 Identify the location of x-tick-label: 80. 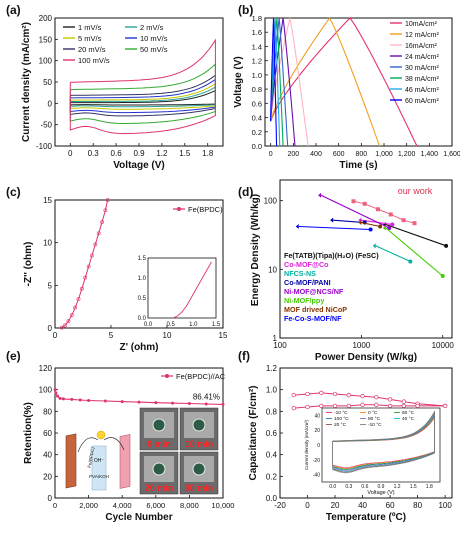
(417, 505).